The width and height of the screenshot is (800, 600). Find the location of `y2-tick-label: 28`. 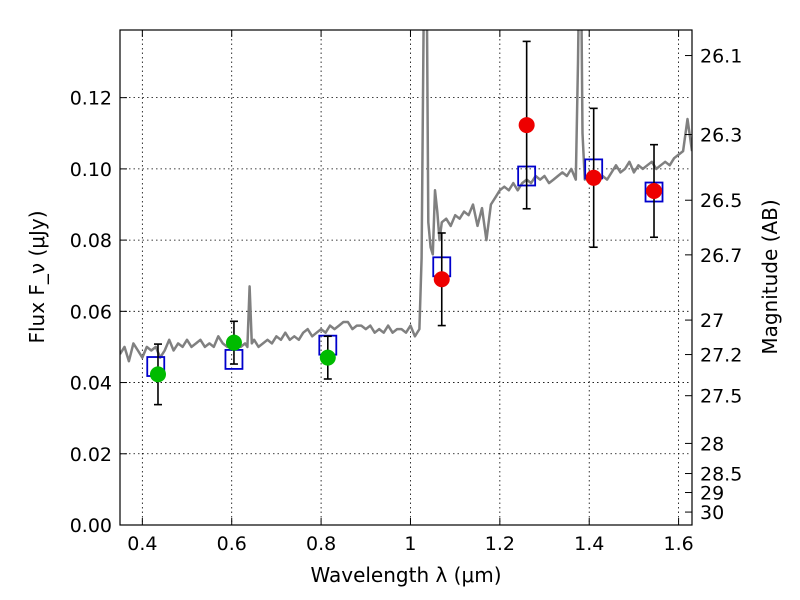

y2-tick-label: 28 is located at coordinates (712, 444).